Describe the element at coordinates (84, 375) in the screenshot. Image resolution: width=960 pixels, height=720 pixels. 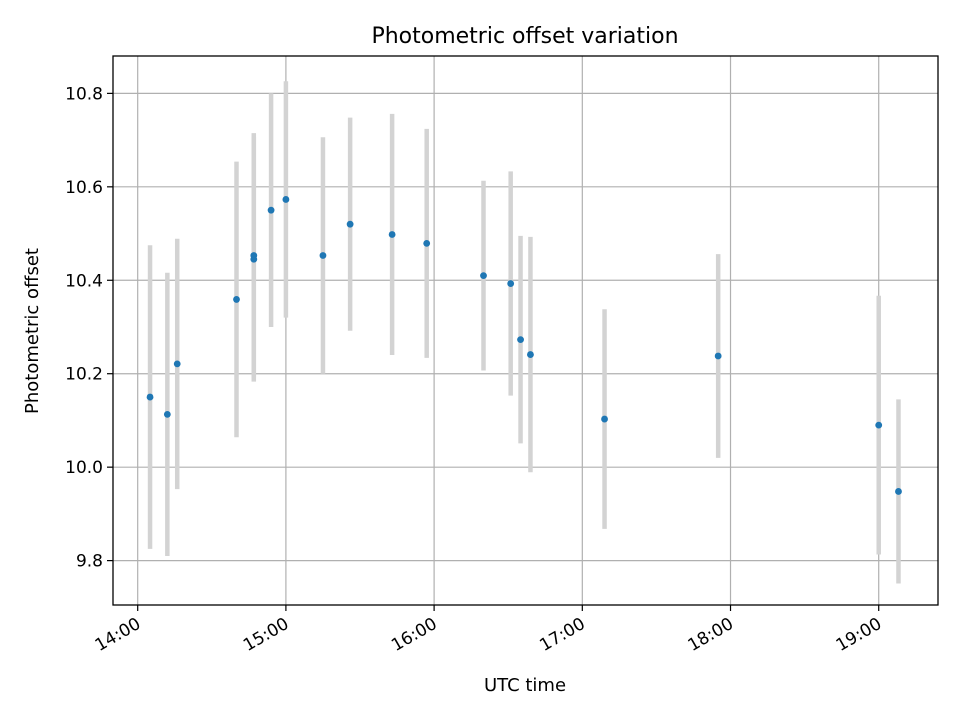
I see `y-tick-label: 10.2` at that location.